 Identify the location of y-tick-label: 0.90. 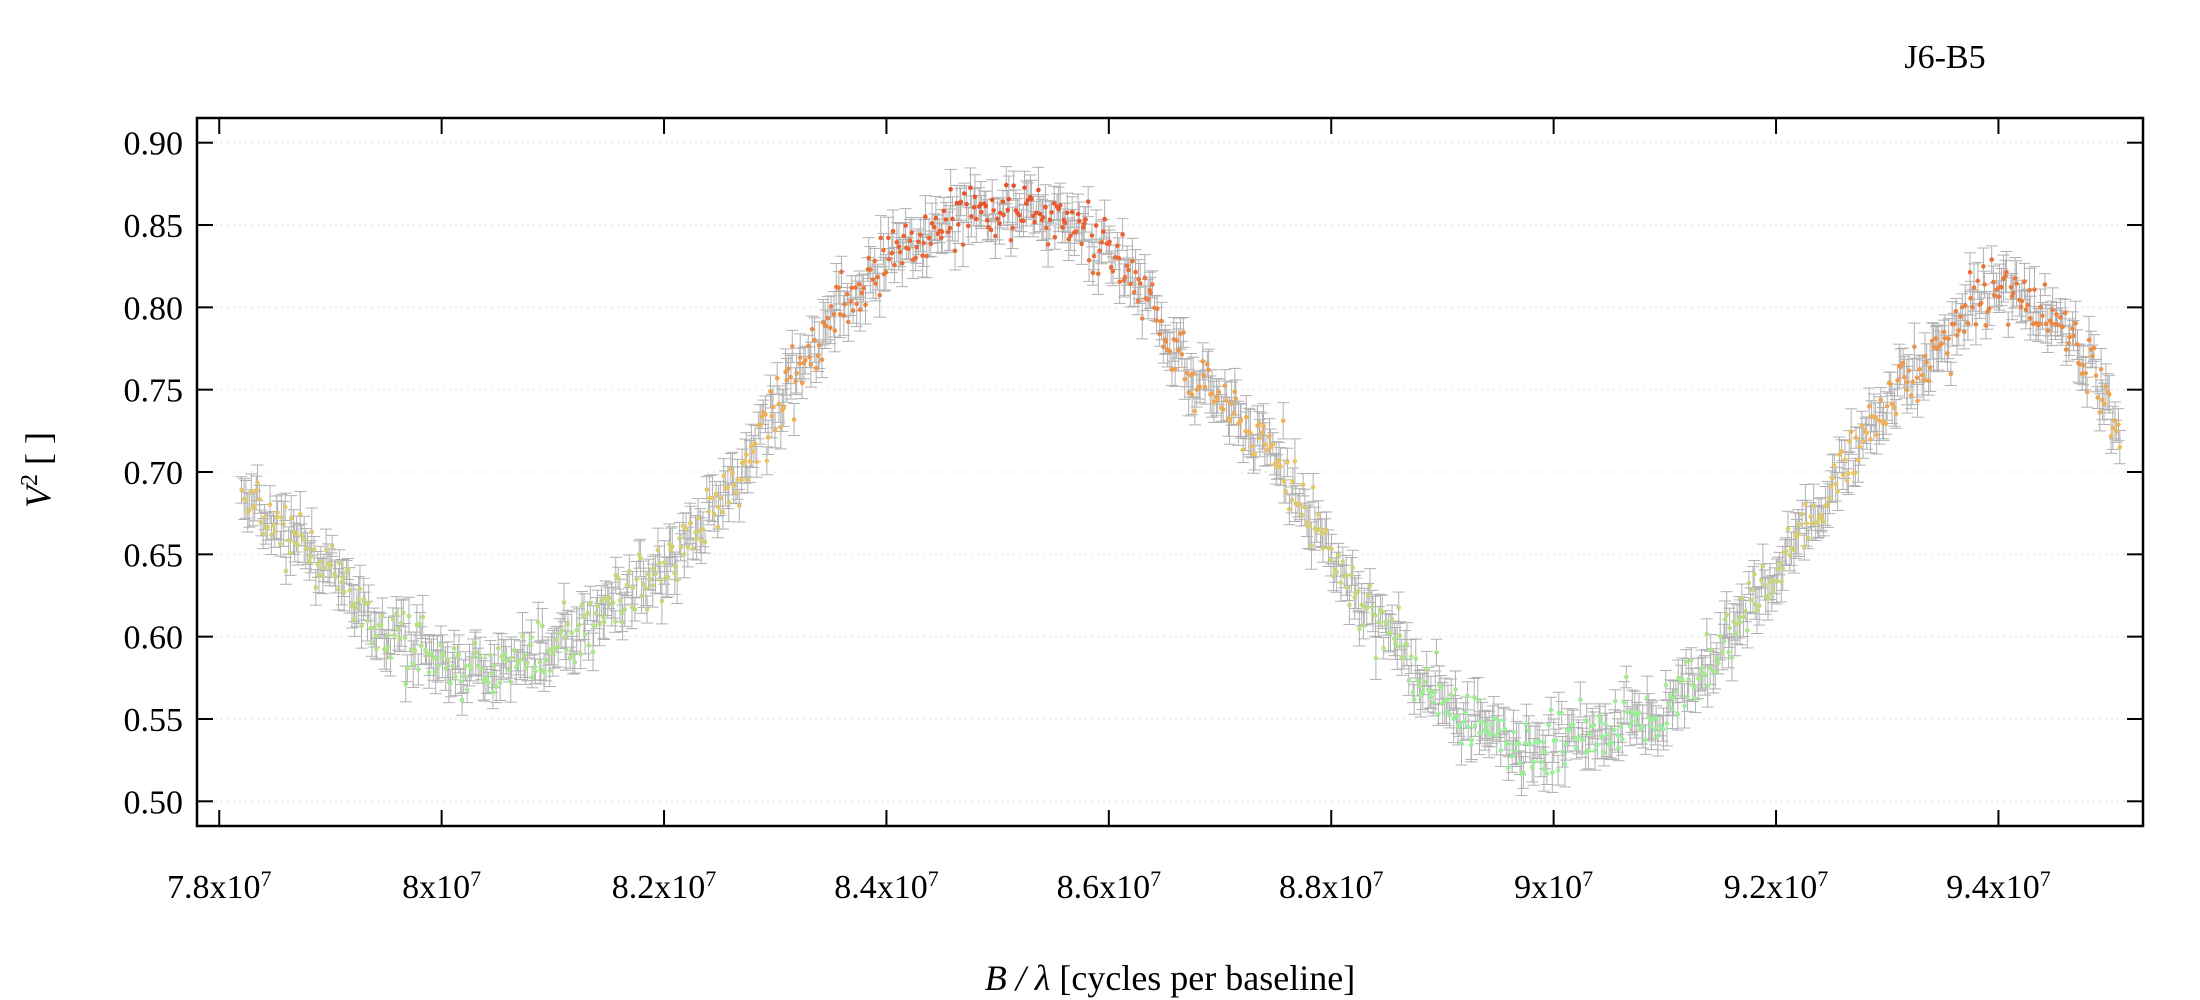
(154, 144).